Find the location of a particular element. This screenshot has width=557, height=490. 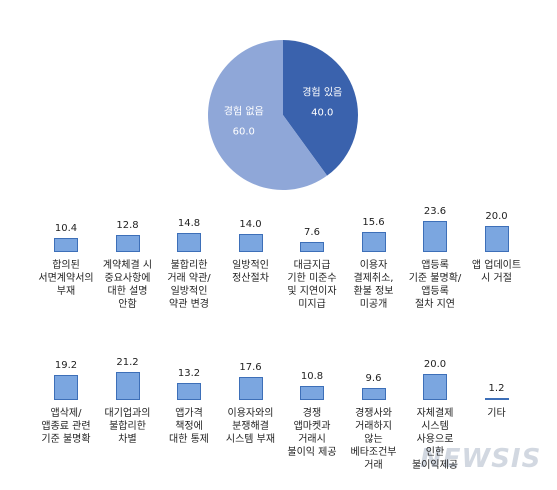

value-label: 19.2 is located at coordinates (66, 366).